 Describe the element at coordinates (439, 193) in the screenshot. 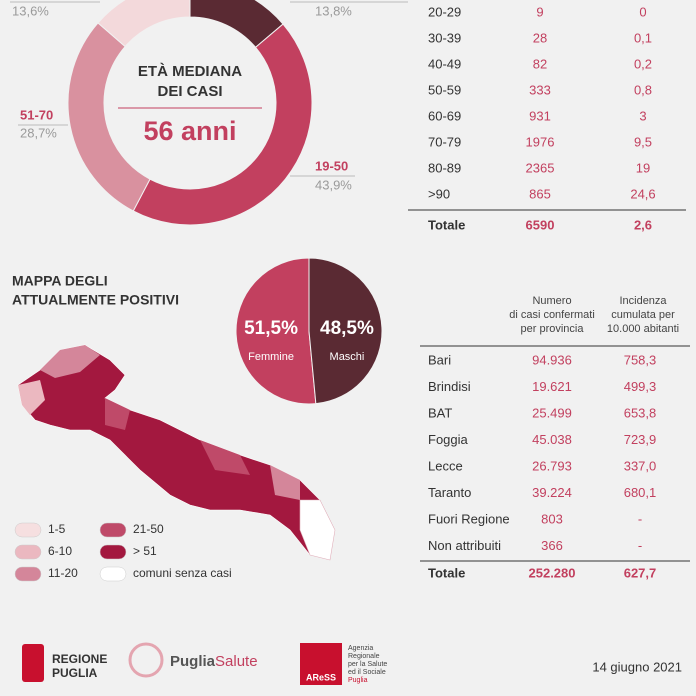

I see `table-cell: >90` at that location.